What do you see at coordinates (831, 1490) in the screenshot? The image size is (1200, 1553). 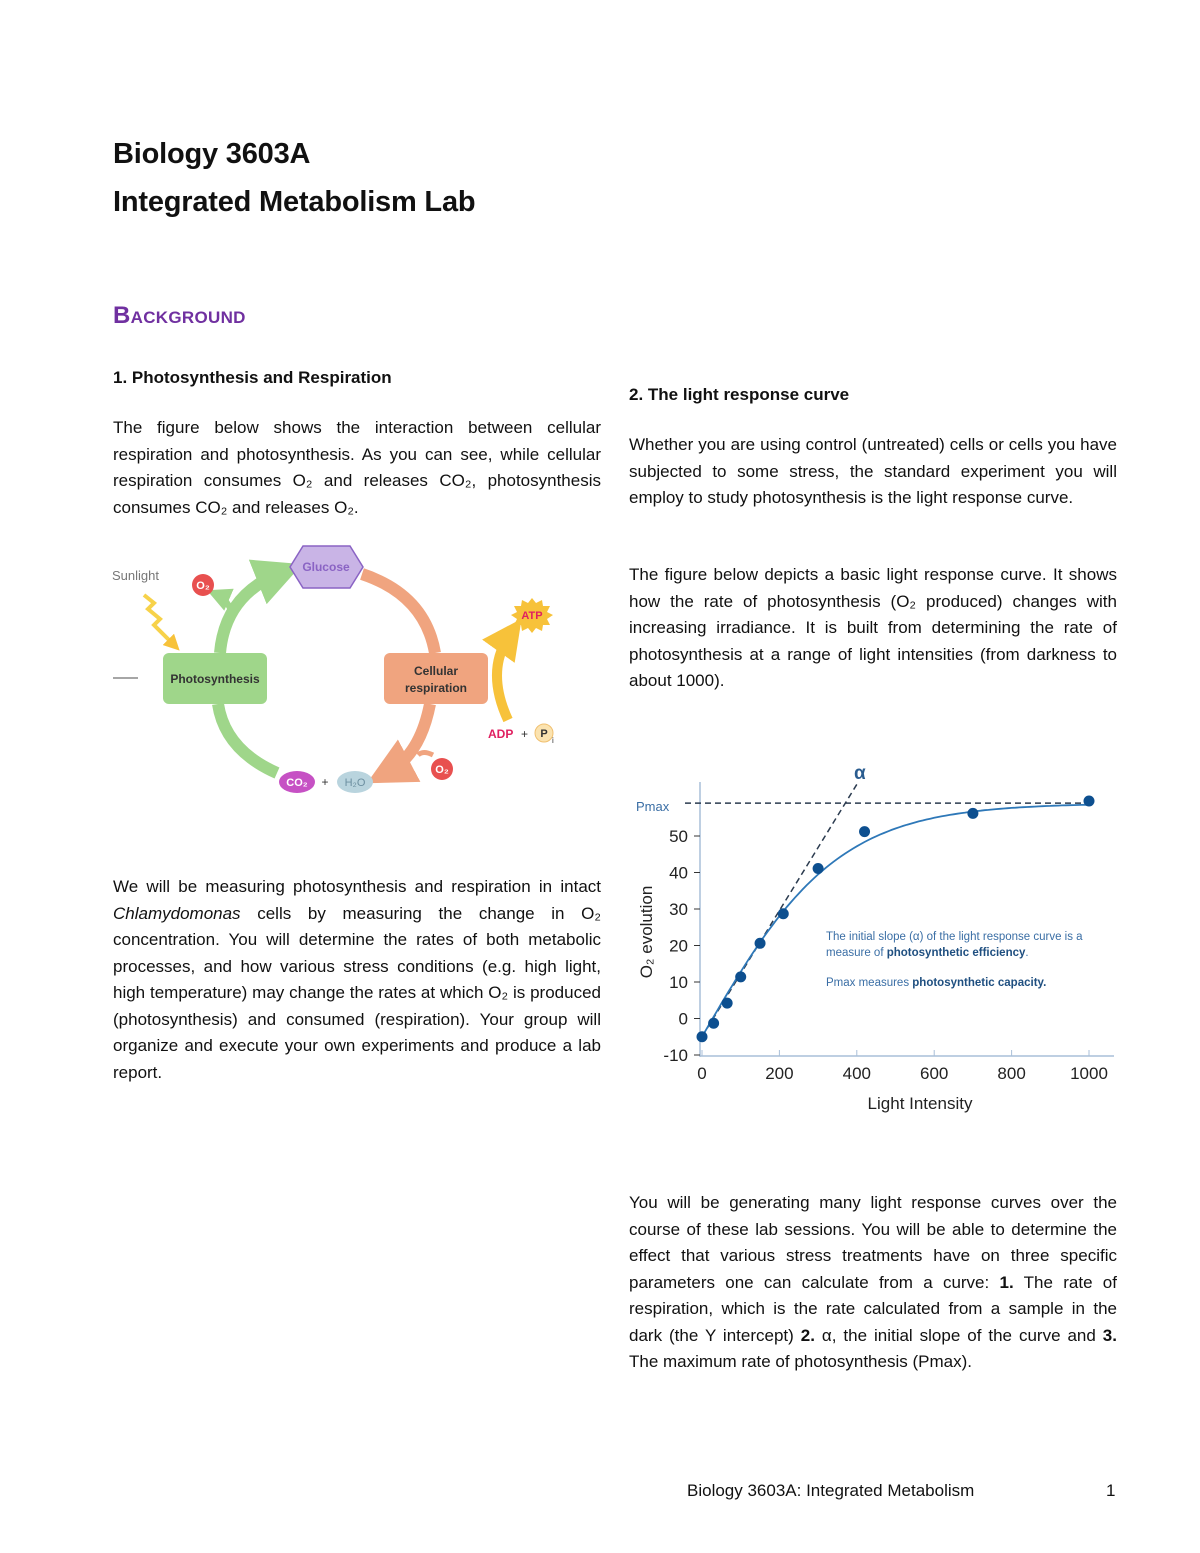 I see `footer-text: Biology 3603A: Integrated Metabolism` at bounding box center [831, 1490].